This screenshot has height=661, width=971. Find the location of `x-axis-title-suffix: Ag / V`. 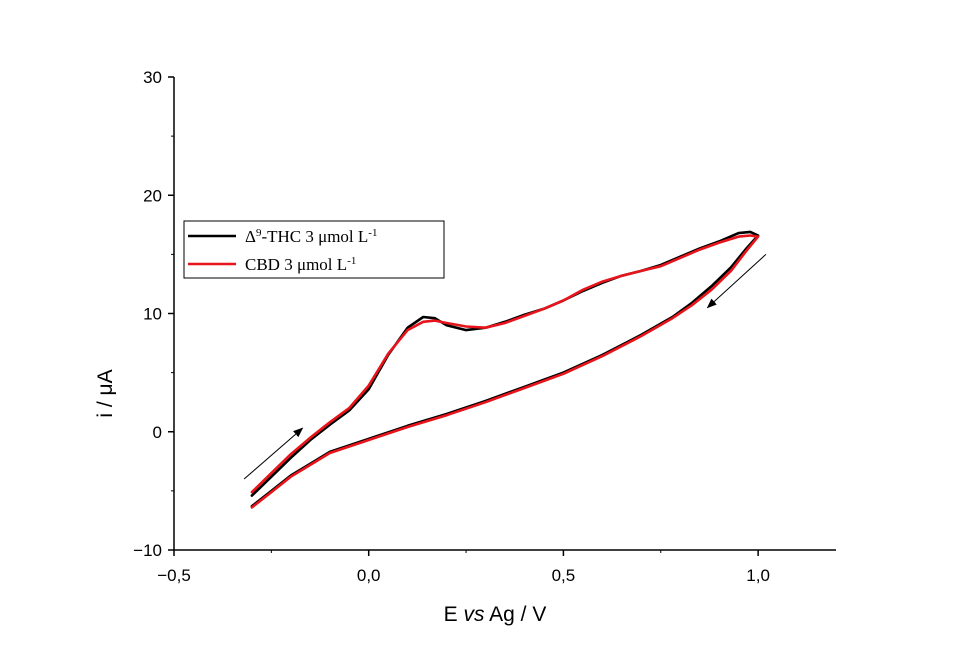

x-axis-title-suffix: Ag / V is located at coordinates (515, 614).